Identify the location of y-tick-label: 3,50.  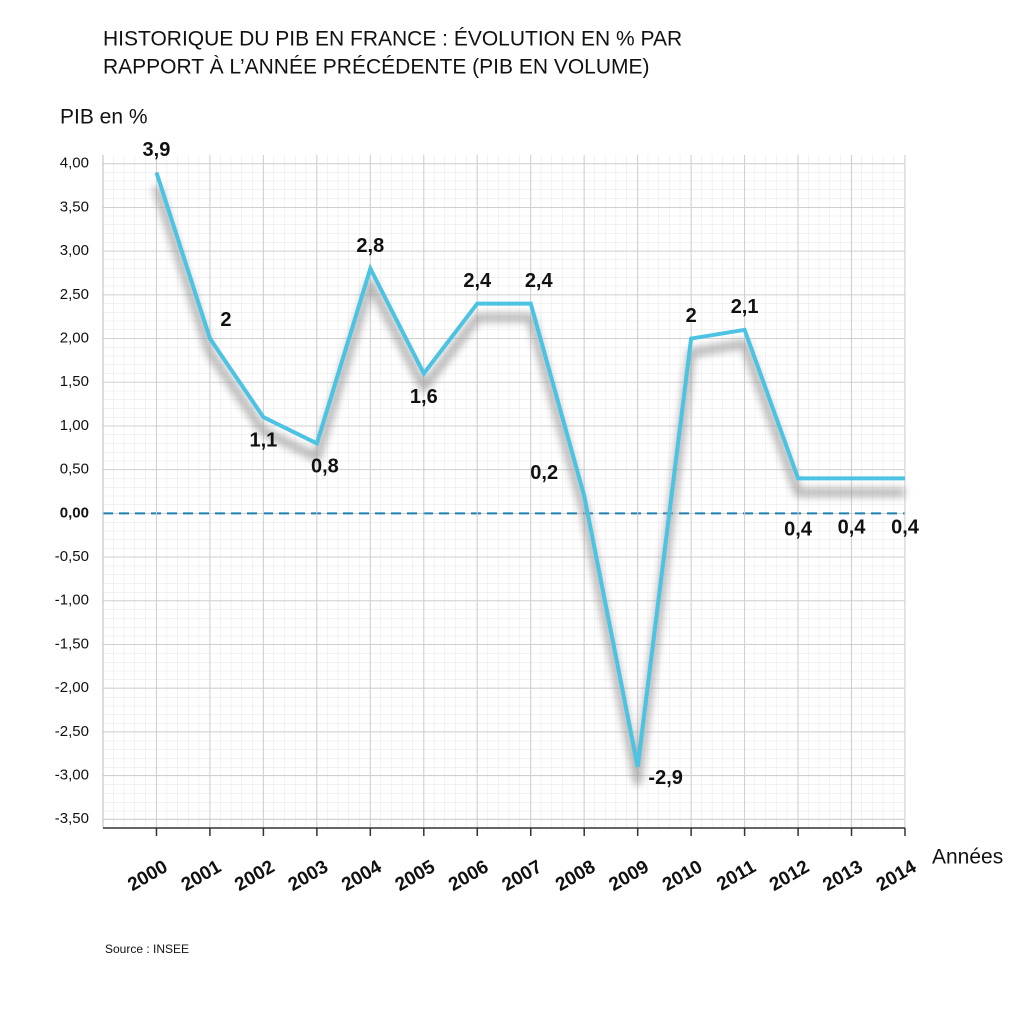
(74, 206).